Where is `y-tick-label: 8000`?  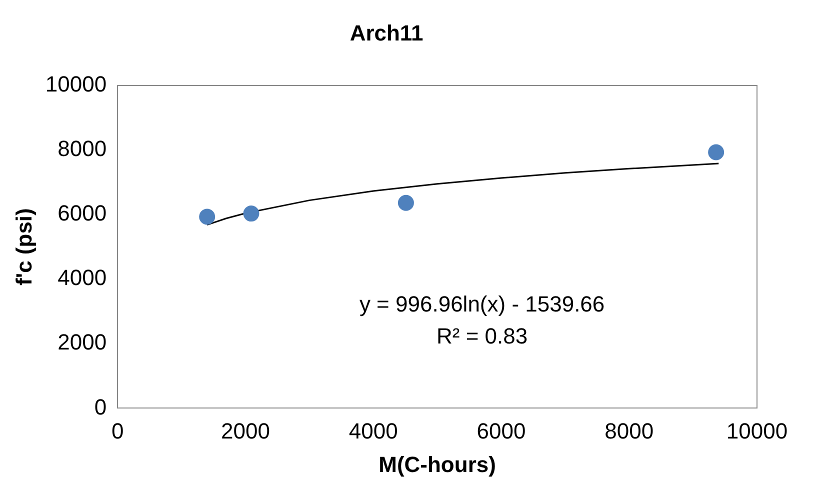 y-tick-label: 8000 is located at coordinates (82, 149).